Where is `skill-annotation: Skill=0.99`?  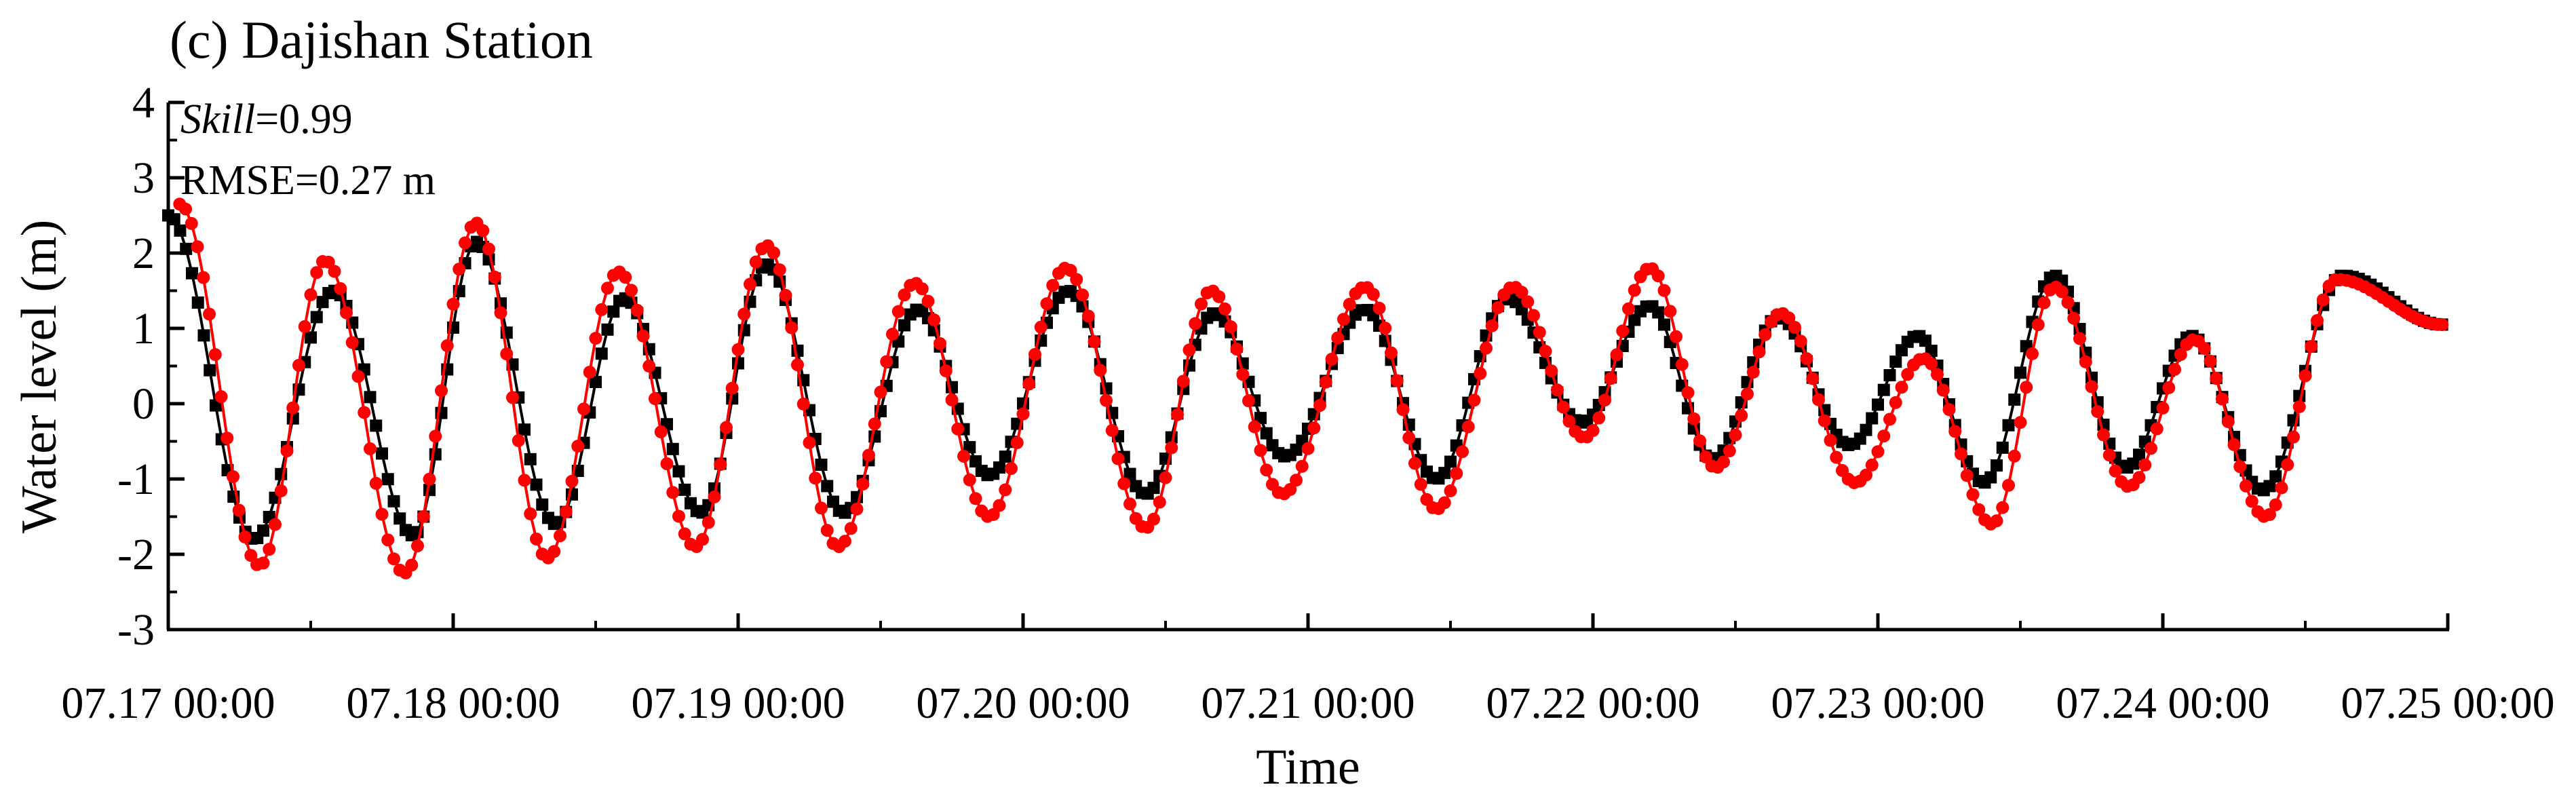 skill-annotation: Skill=0.99 is located at coordinates (266, 119).